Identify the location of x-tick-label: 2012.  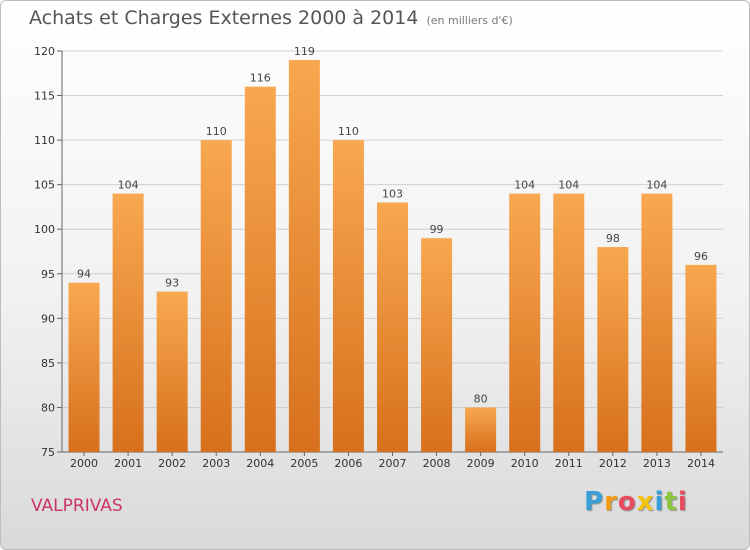
(613, 463).